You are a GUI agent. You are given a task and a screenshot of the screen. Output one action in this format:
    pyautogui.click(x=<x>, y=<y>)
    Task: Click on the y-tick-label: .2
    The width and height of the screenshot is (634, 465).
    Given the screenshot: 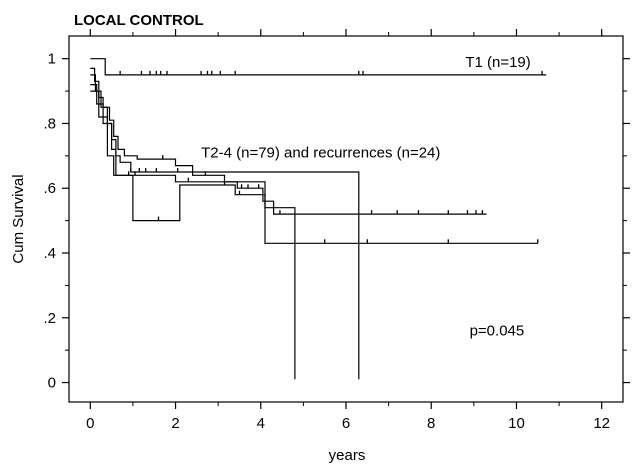 What is the action you would take?
    pyautogui.click(x=49, y=318)
    